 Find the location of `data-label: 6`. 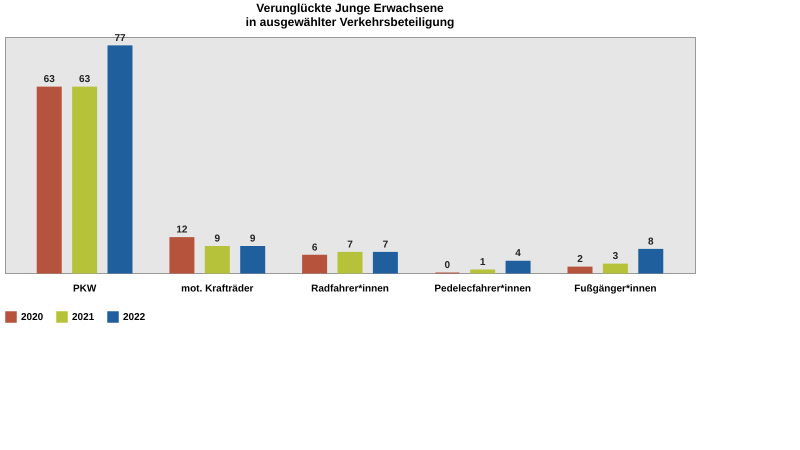

data-label: 6 is located at coordinates (315, 248).